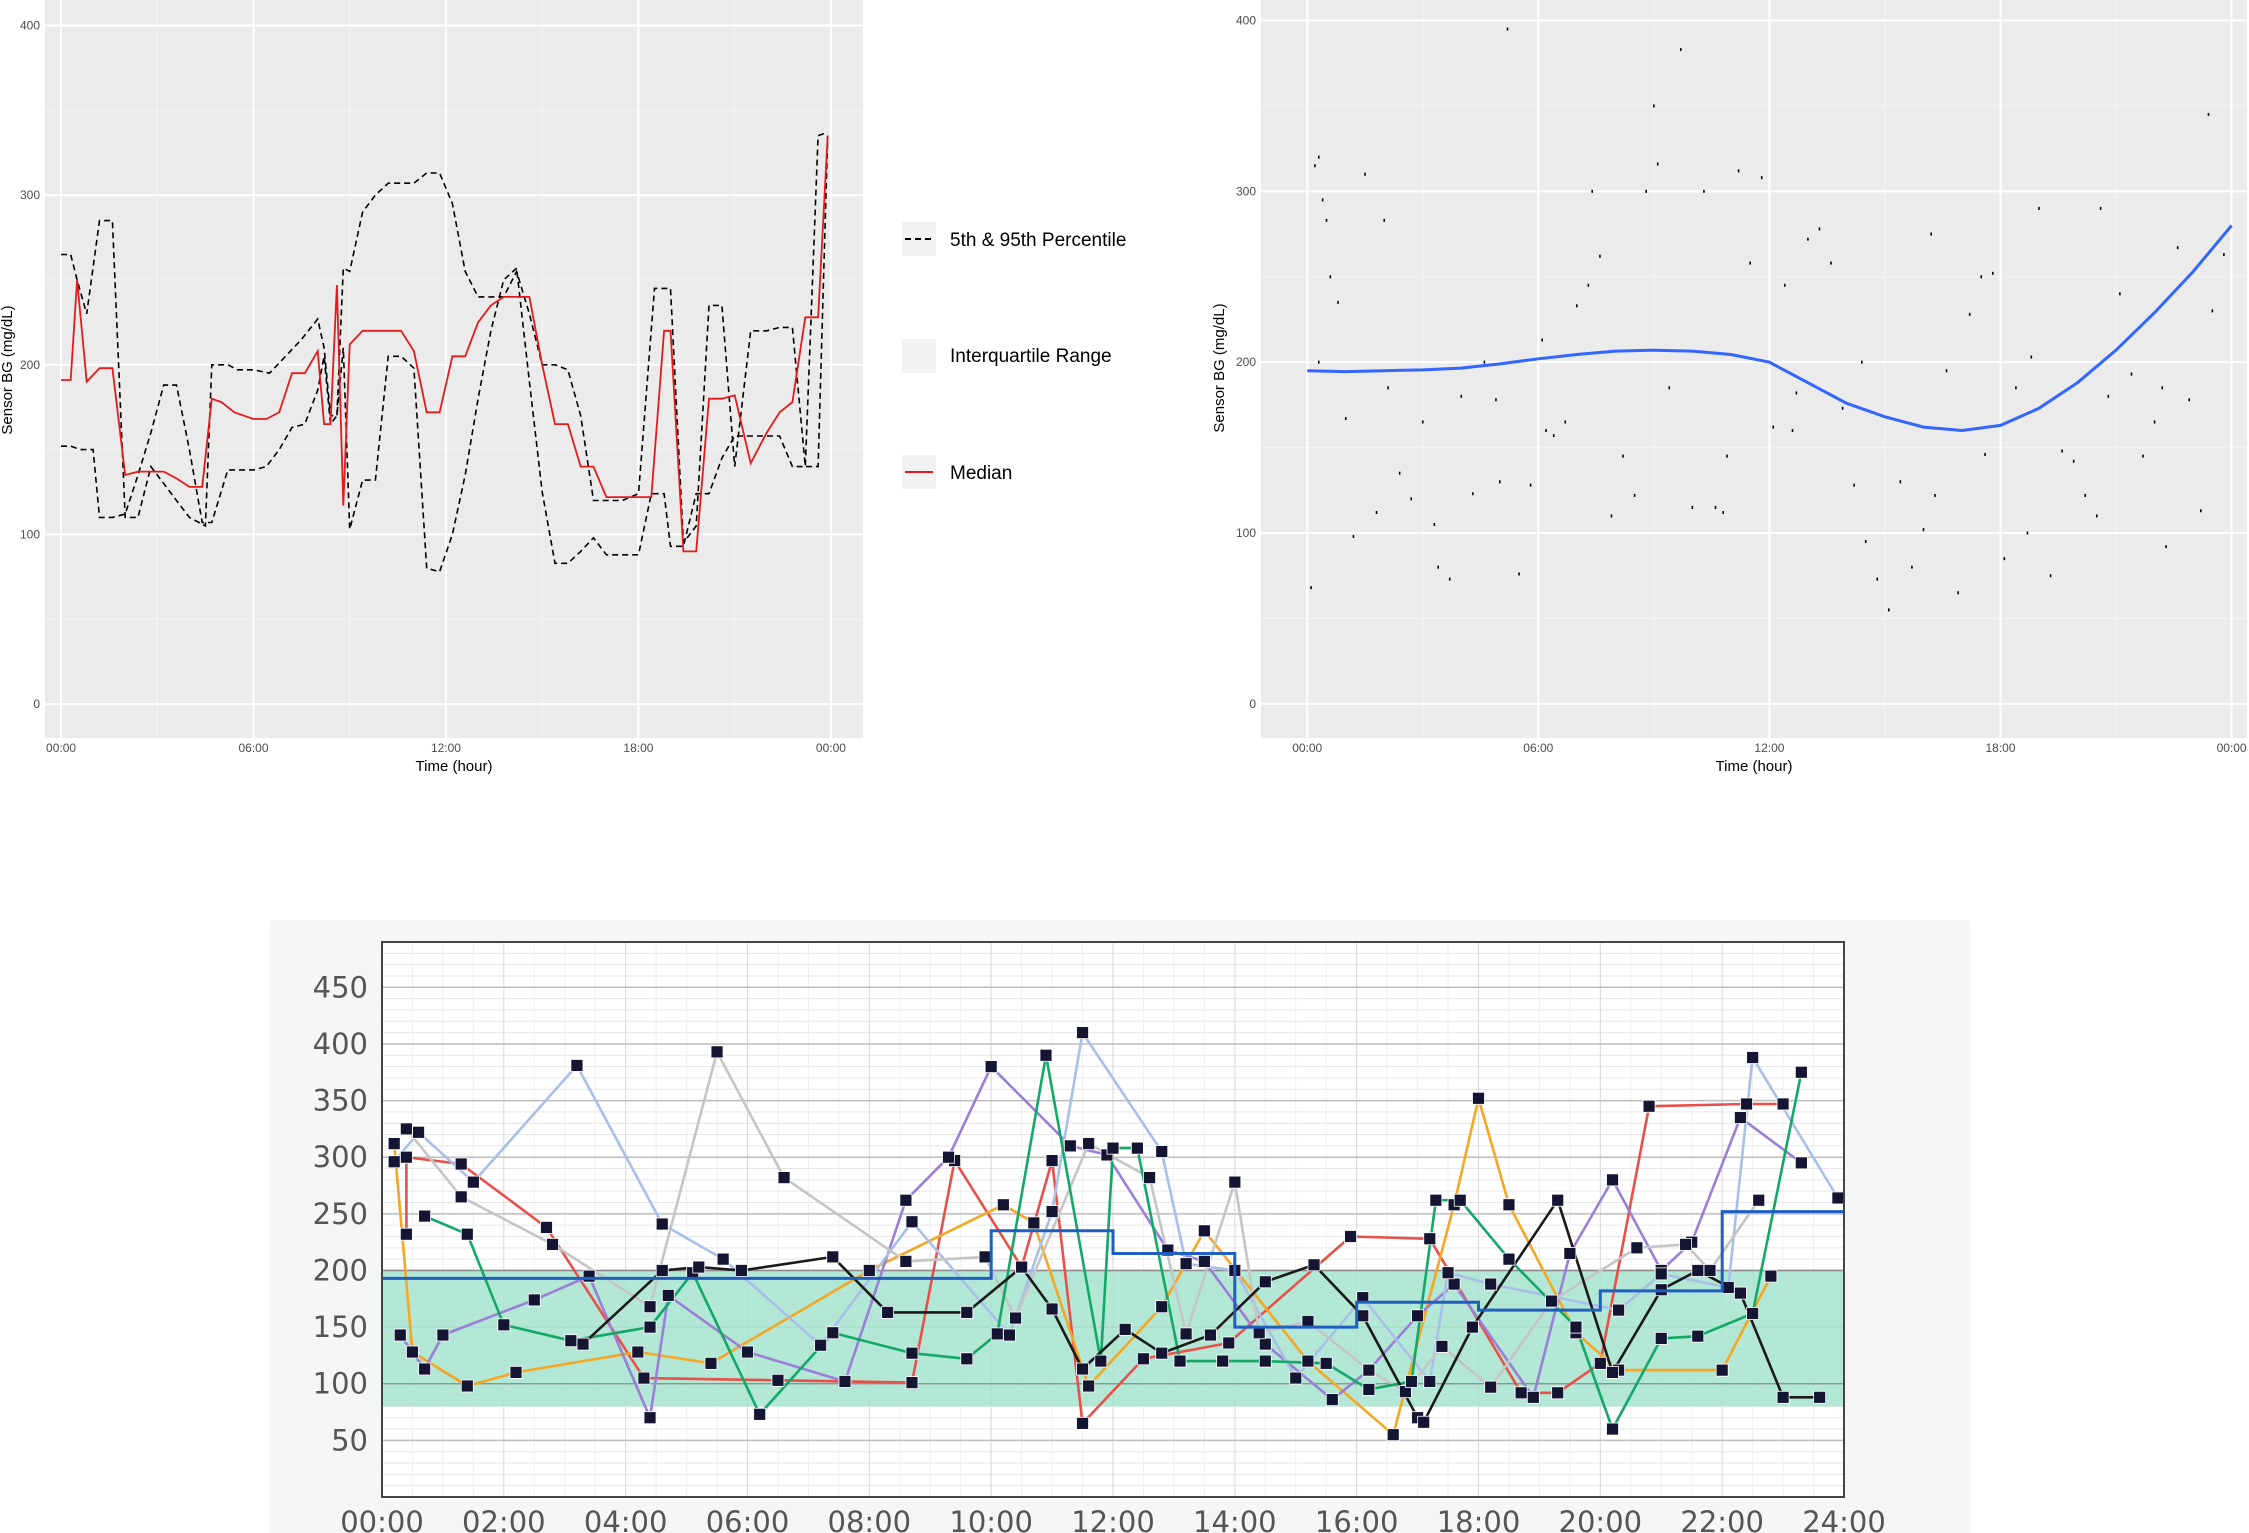 Image resolution: width=2249 pixels, height=1533 pixels. I want to click on data-lines, so click(445, 352).